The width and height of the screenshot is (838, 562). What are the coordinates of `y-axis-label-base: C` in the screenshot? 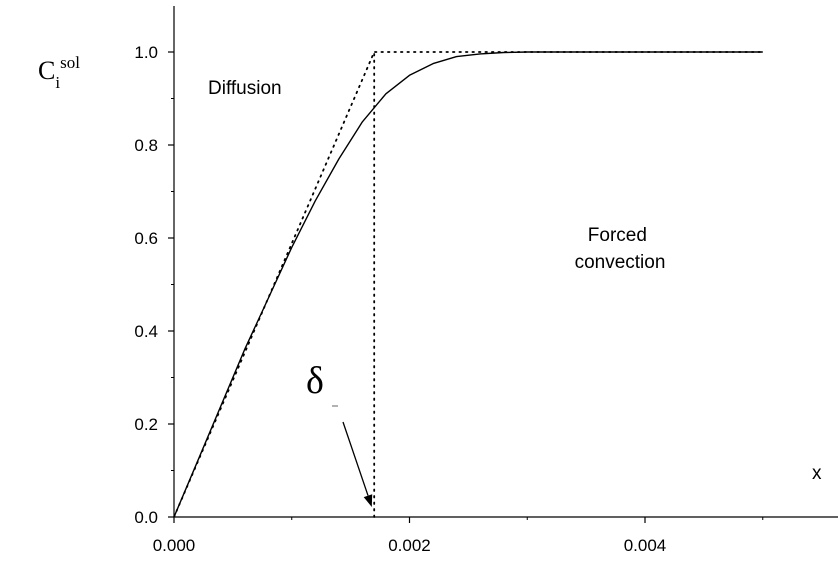 It's located at (46, 70).